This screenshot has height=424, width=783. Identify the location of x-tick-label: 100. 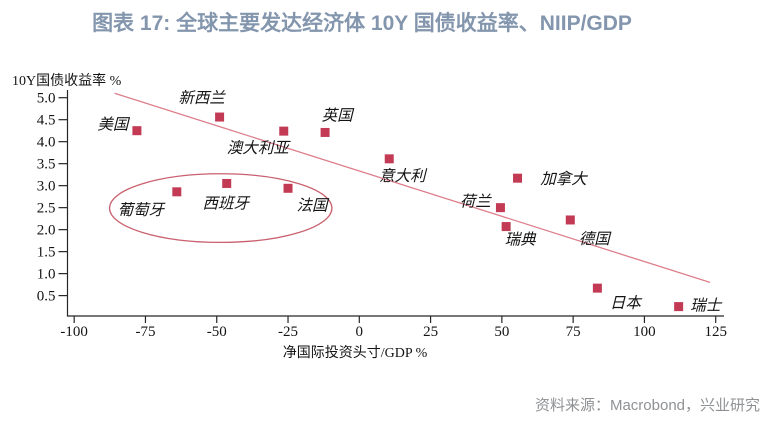
(644, 332).